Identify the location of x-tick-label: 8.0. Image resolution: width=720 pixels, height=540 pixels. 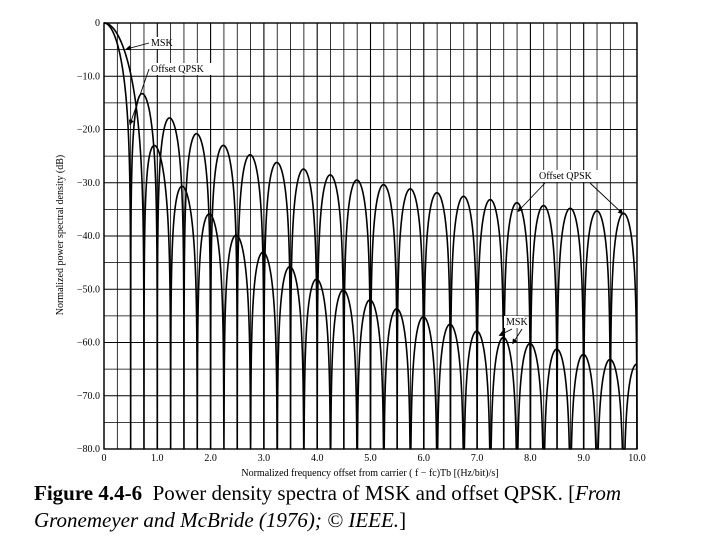
(530, 458).